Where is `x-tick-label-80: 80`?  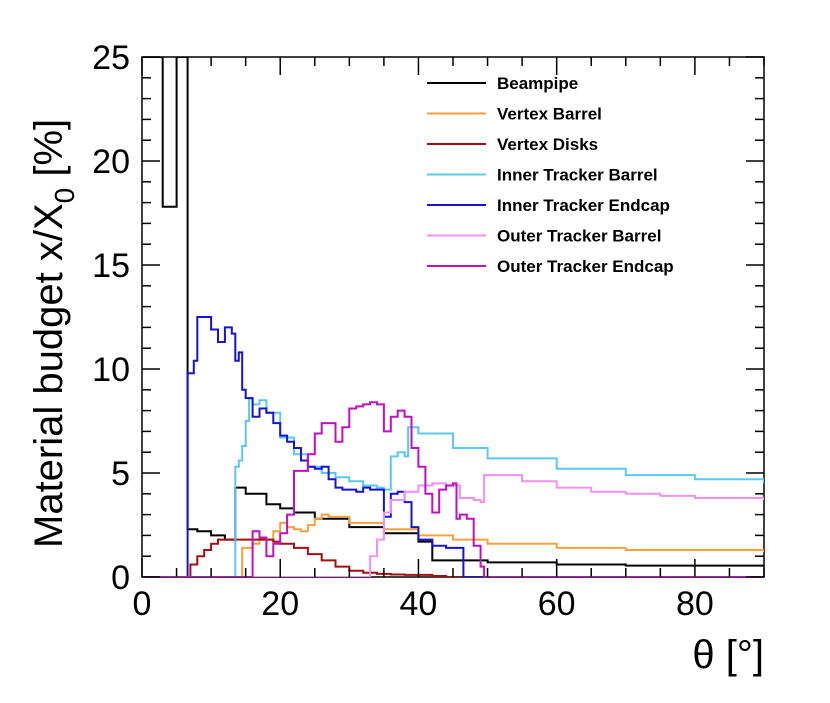 x-tick-label-80: 80 is located at coordinates (695, 604).